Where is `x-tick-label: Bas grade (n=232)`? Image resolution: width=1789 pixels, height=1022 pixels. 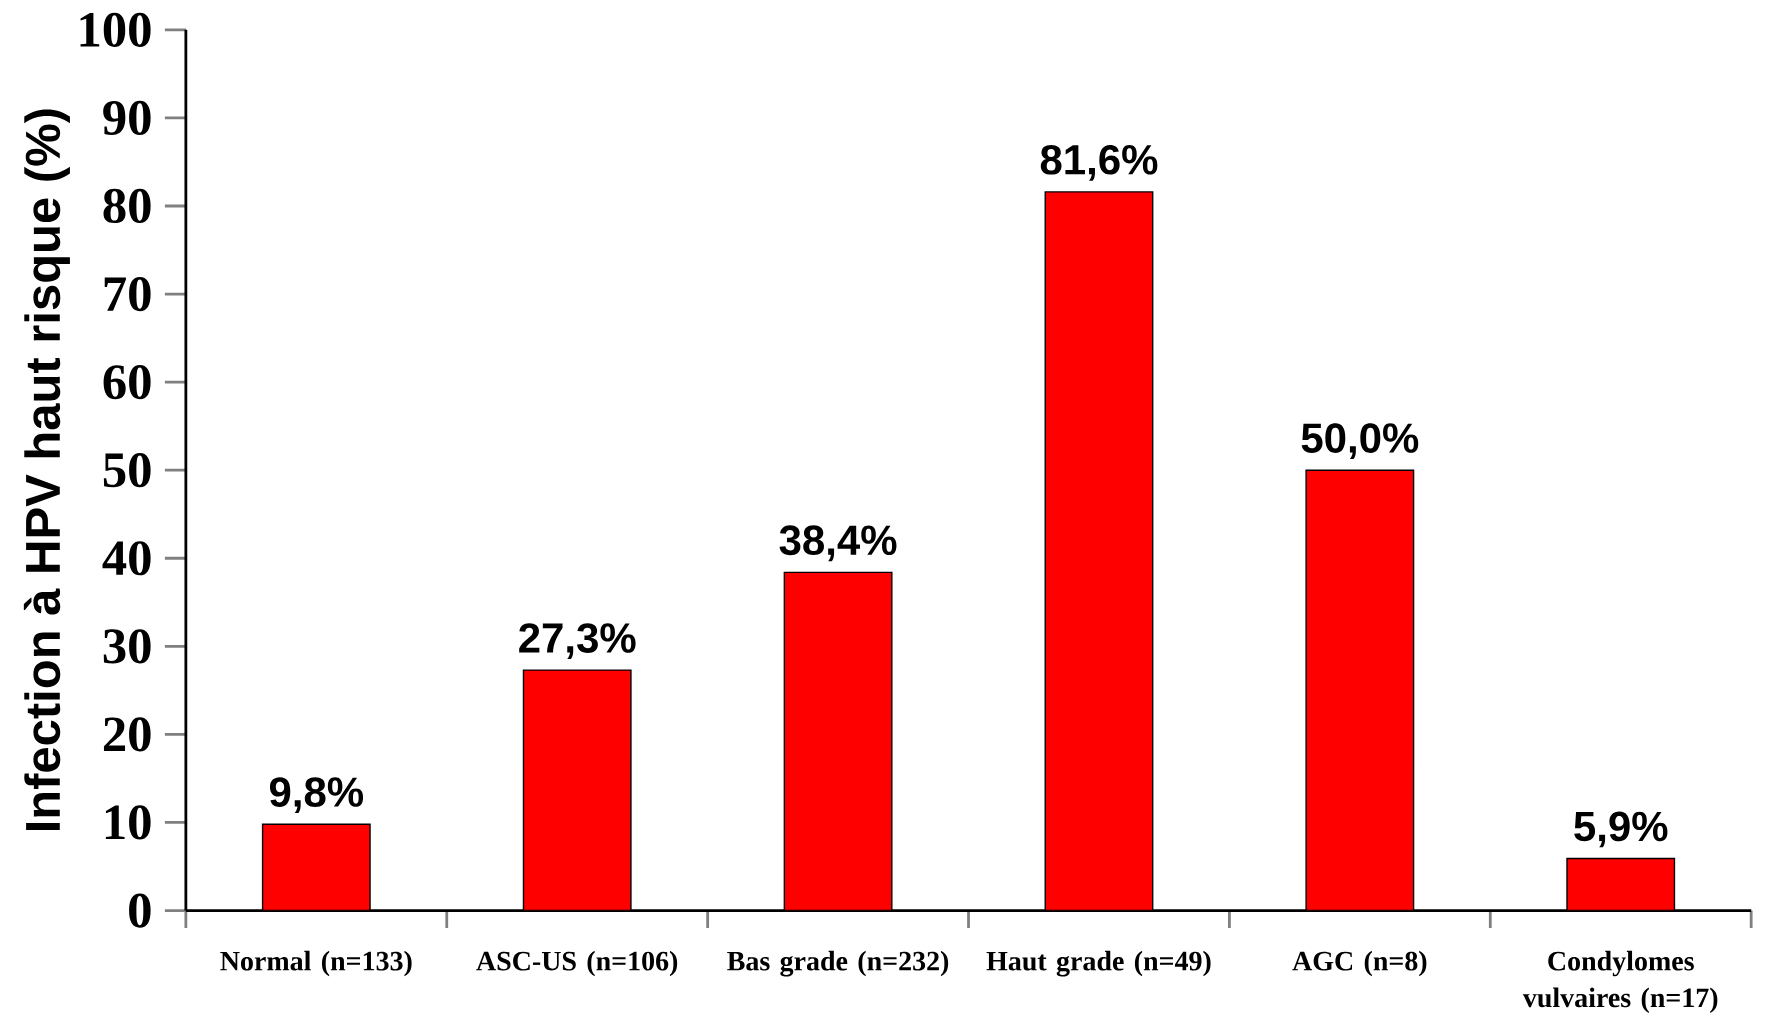
x-tick-label: Bas grade (n=232) is located at coordinates (838, 963).